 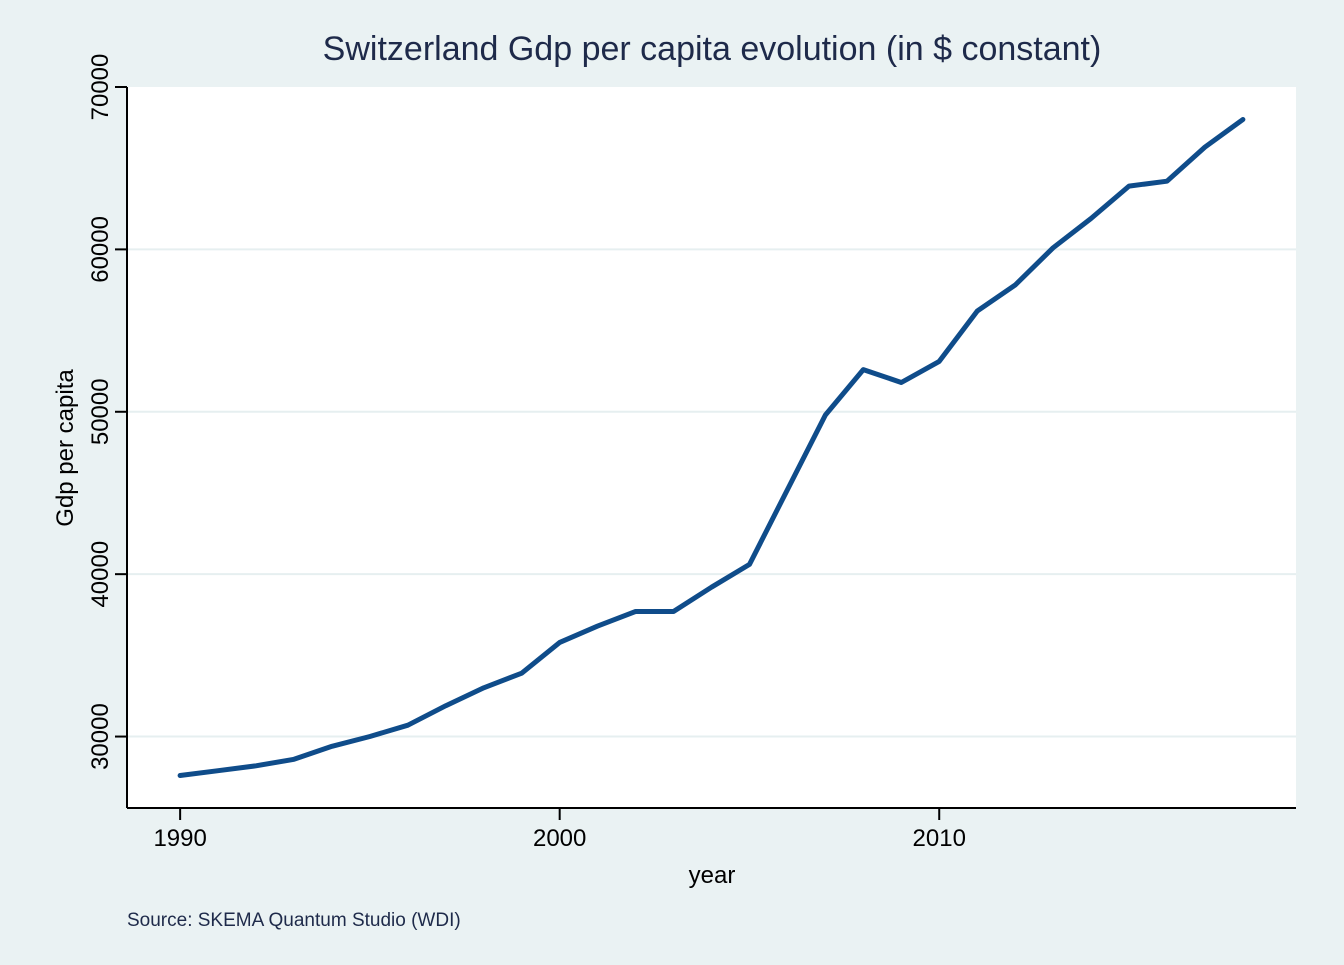 I want to click on y-tick-label: 50000, so click(x=100, y=411).